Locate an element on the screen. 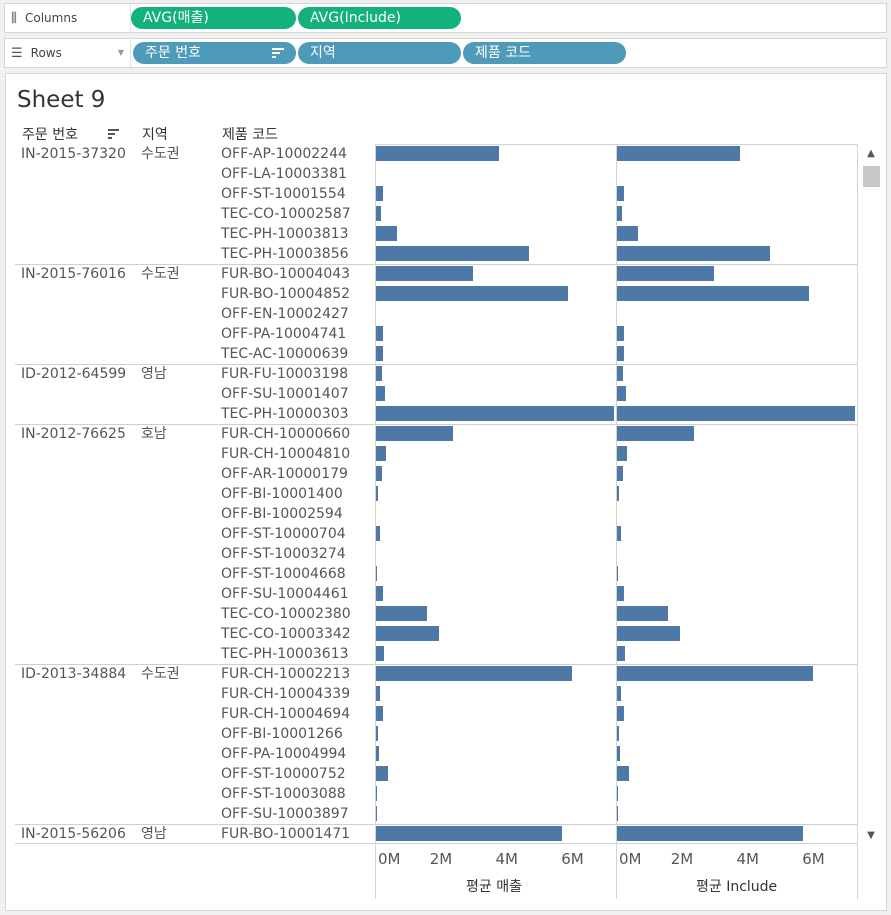  sort-descending-icon is located at coordinates (113, 134).